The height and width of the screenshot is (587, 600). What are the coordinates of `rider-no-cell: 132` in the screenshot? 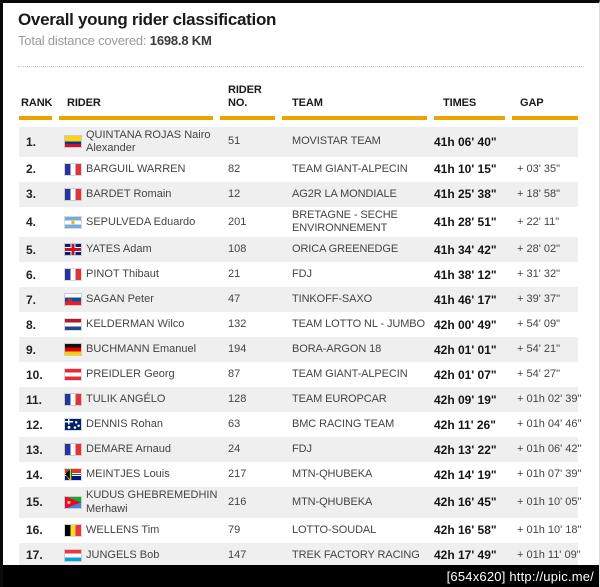 It's located at (237, 324).